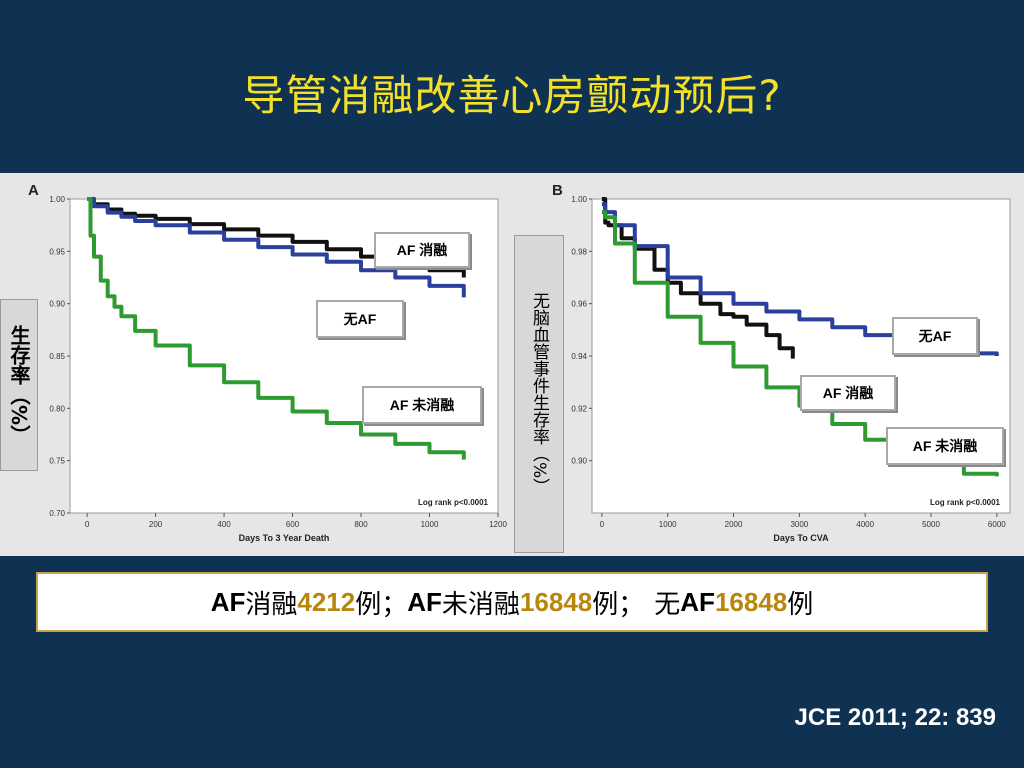 The width and height of the screenshot is (1024, 768). I want to click on x-tick-label: 1200, so click(498, 524).